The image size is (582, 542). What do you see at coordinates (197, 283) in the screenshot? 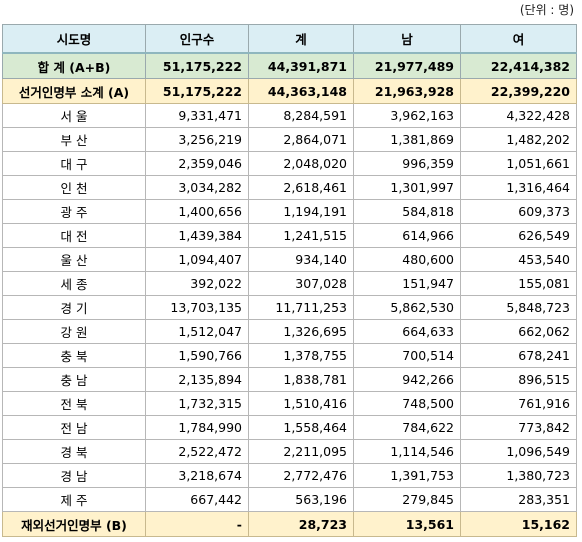
I see `region-population: 392,022` at bounding box center [197, 283].